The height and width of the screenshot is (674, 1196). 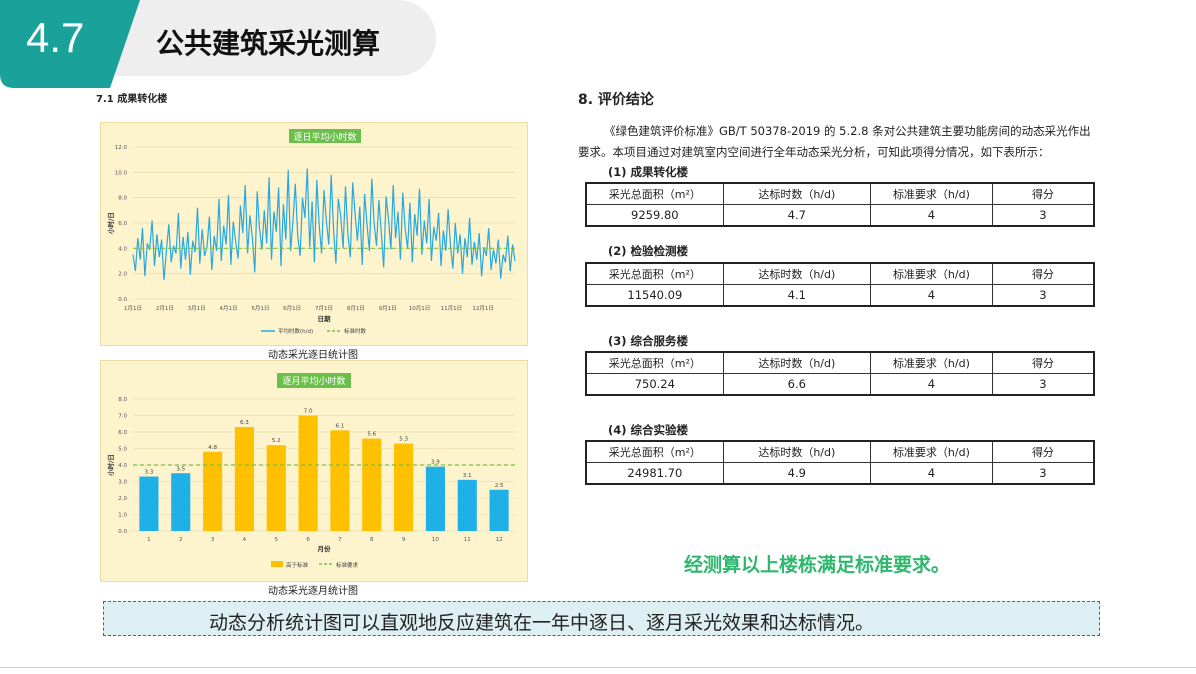 I want to click on conclusion-heading: 8. 评价结论, so click(x=616, y=100).